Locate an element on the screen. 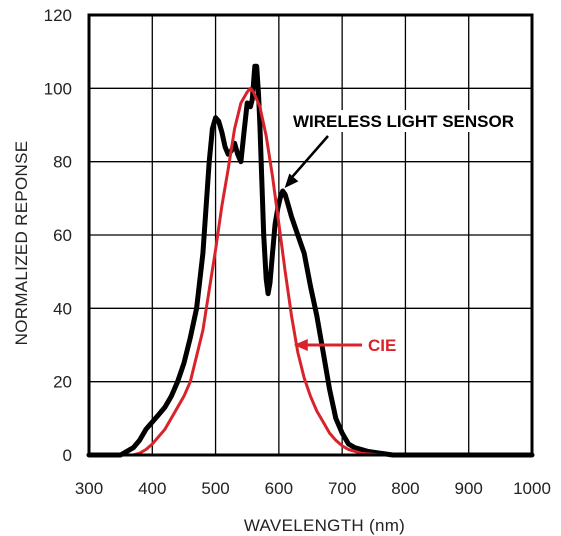 This screenshot has width=561, height=536. x-tick-label: 300 is located at coordinates (89, 488).